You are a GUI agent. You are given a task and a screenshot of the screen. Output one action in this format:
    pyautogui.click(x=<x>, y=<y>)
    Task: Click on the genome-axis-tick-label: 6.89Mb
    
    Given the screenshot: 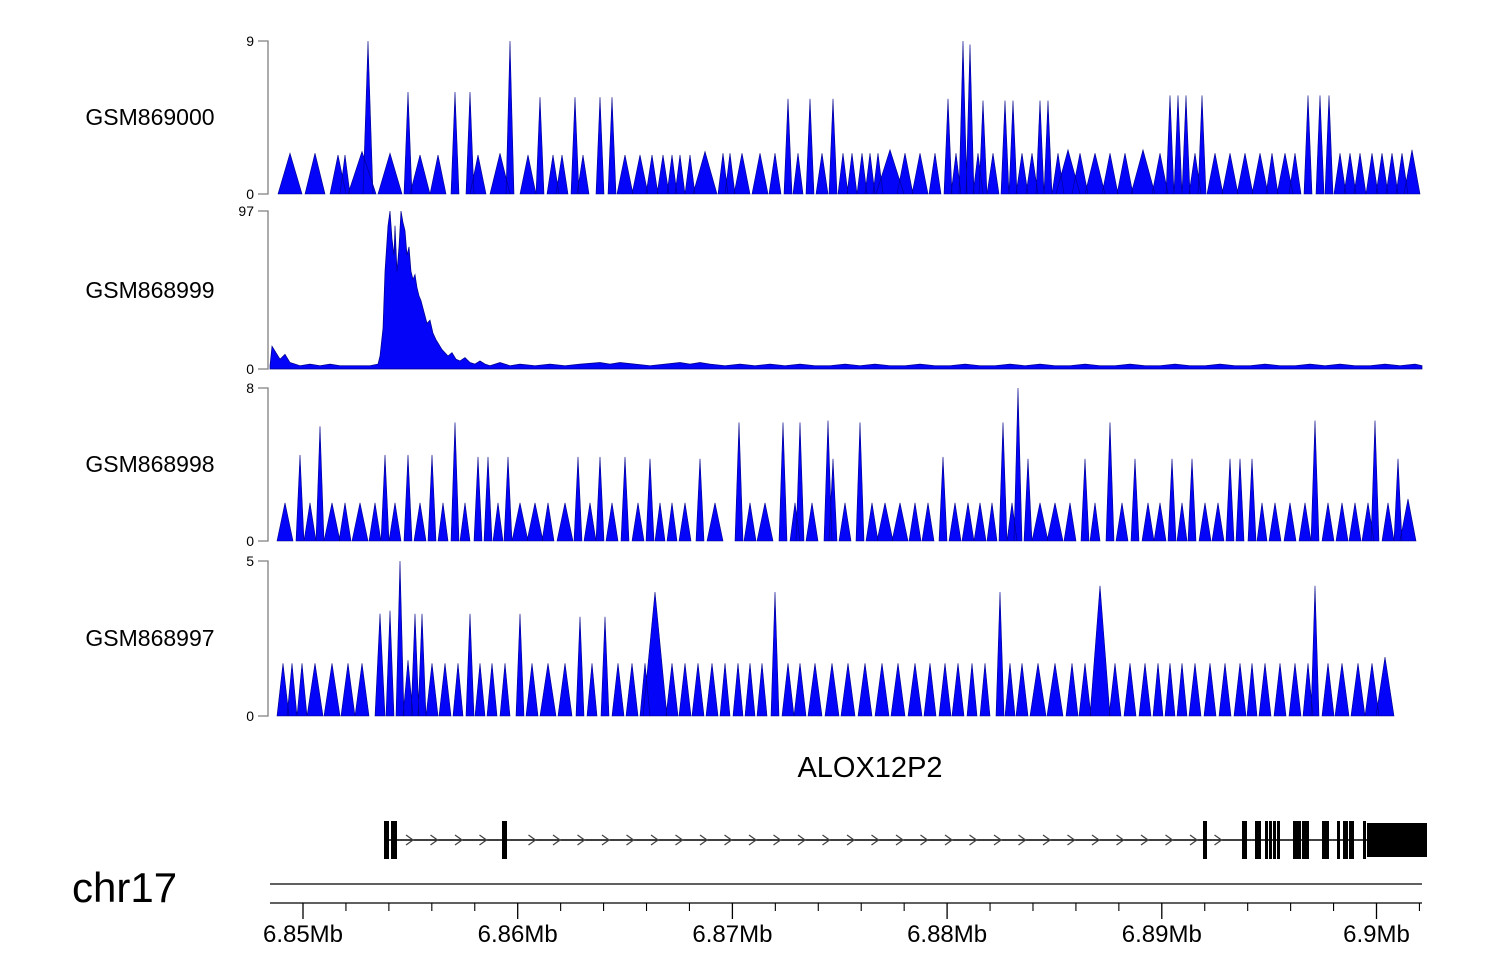 What is the action you would take?
    pyautogui.click(x=1162, y=934)
    